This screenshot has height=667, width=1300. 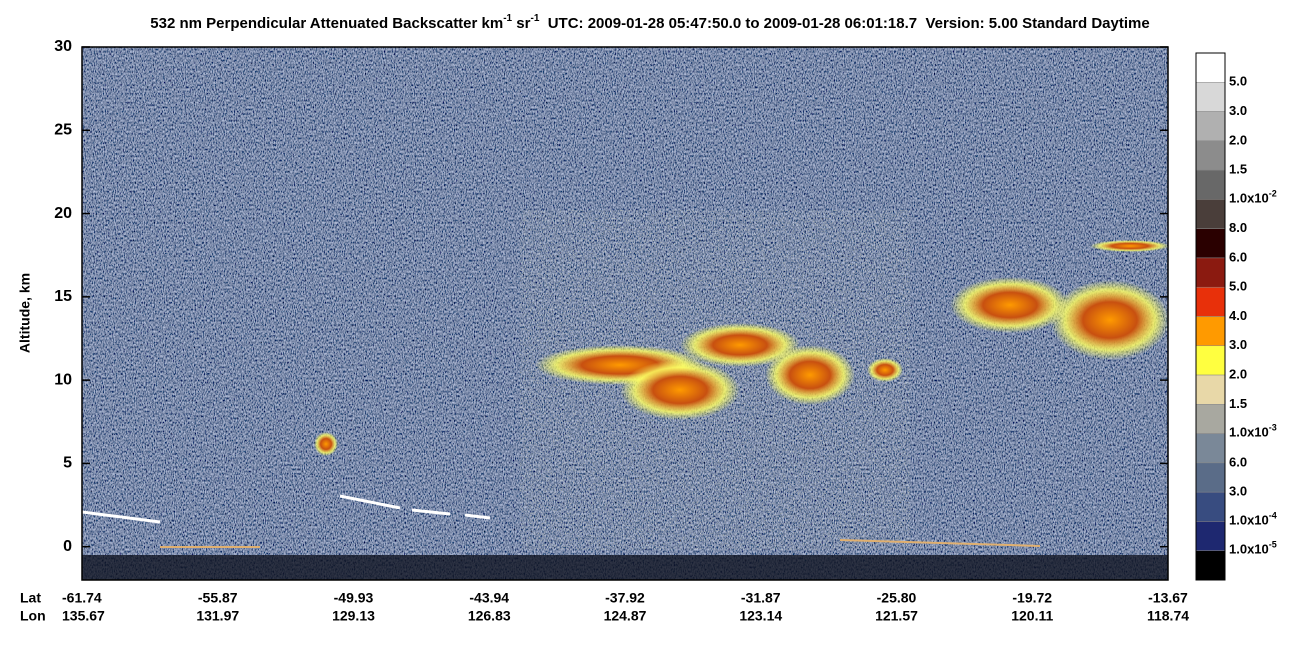 I want to click on colorbar-label-exp: -3, so click(x=1273, y=428).